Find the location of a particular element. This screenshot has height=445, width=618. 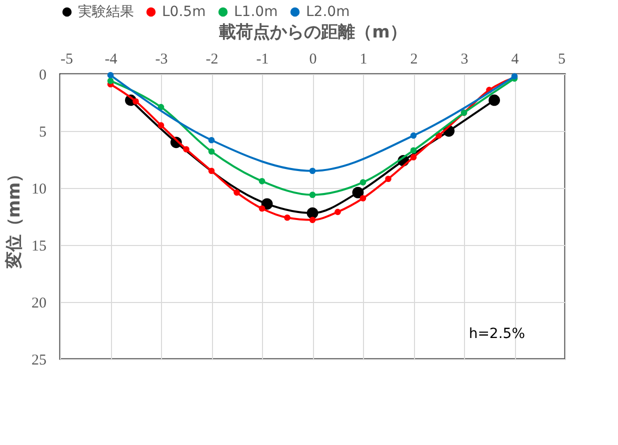

x-tick-label: 1 is located at coordinates (364, 60).